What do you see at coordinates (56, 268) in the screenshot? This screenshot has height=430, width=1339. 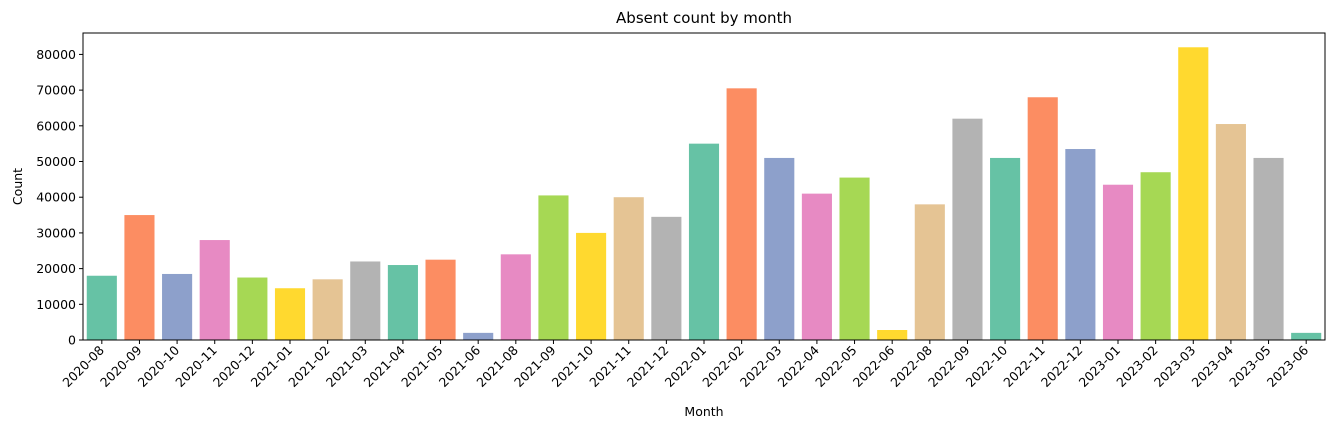 I see `y-tick-label: 20000` at bounding box center [56, 268].